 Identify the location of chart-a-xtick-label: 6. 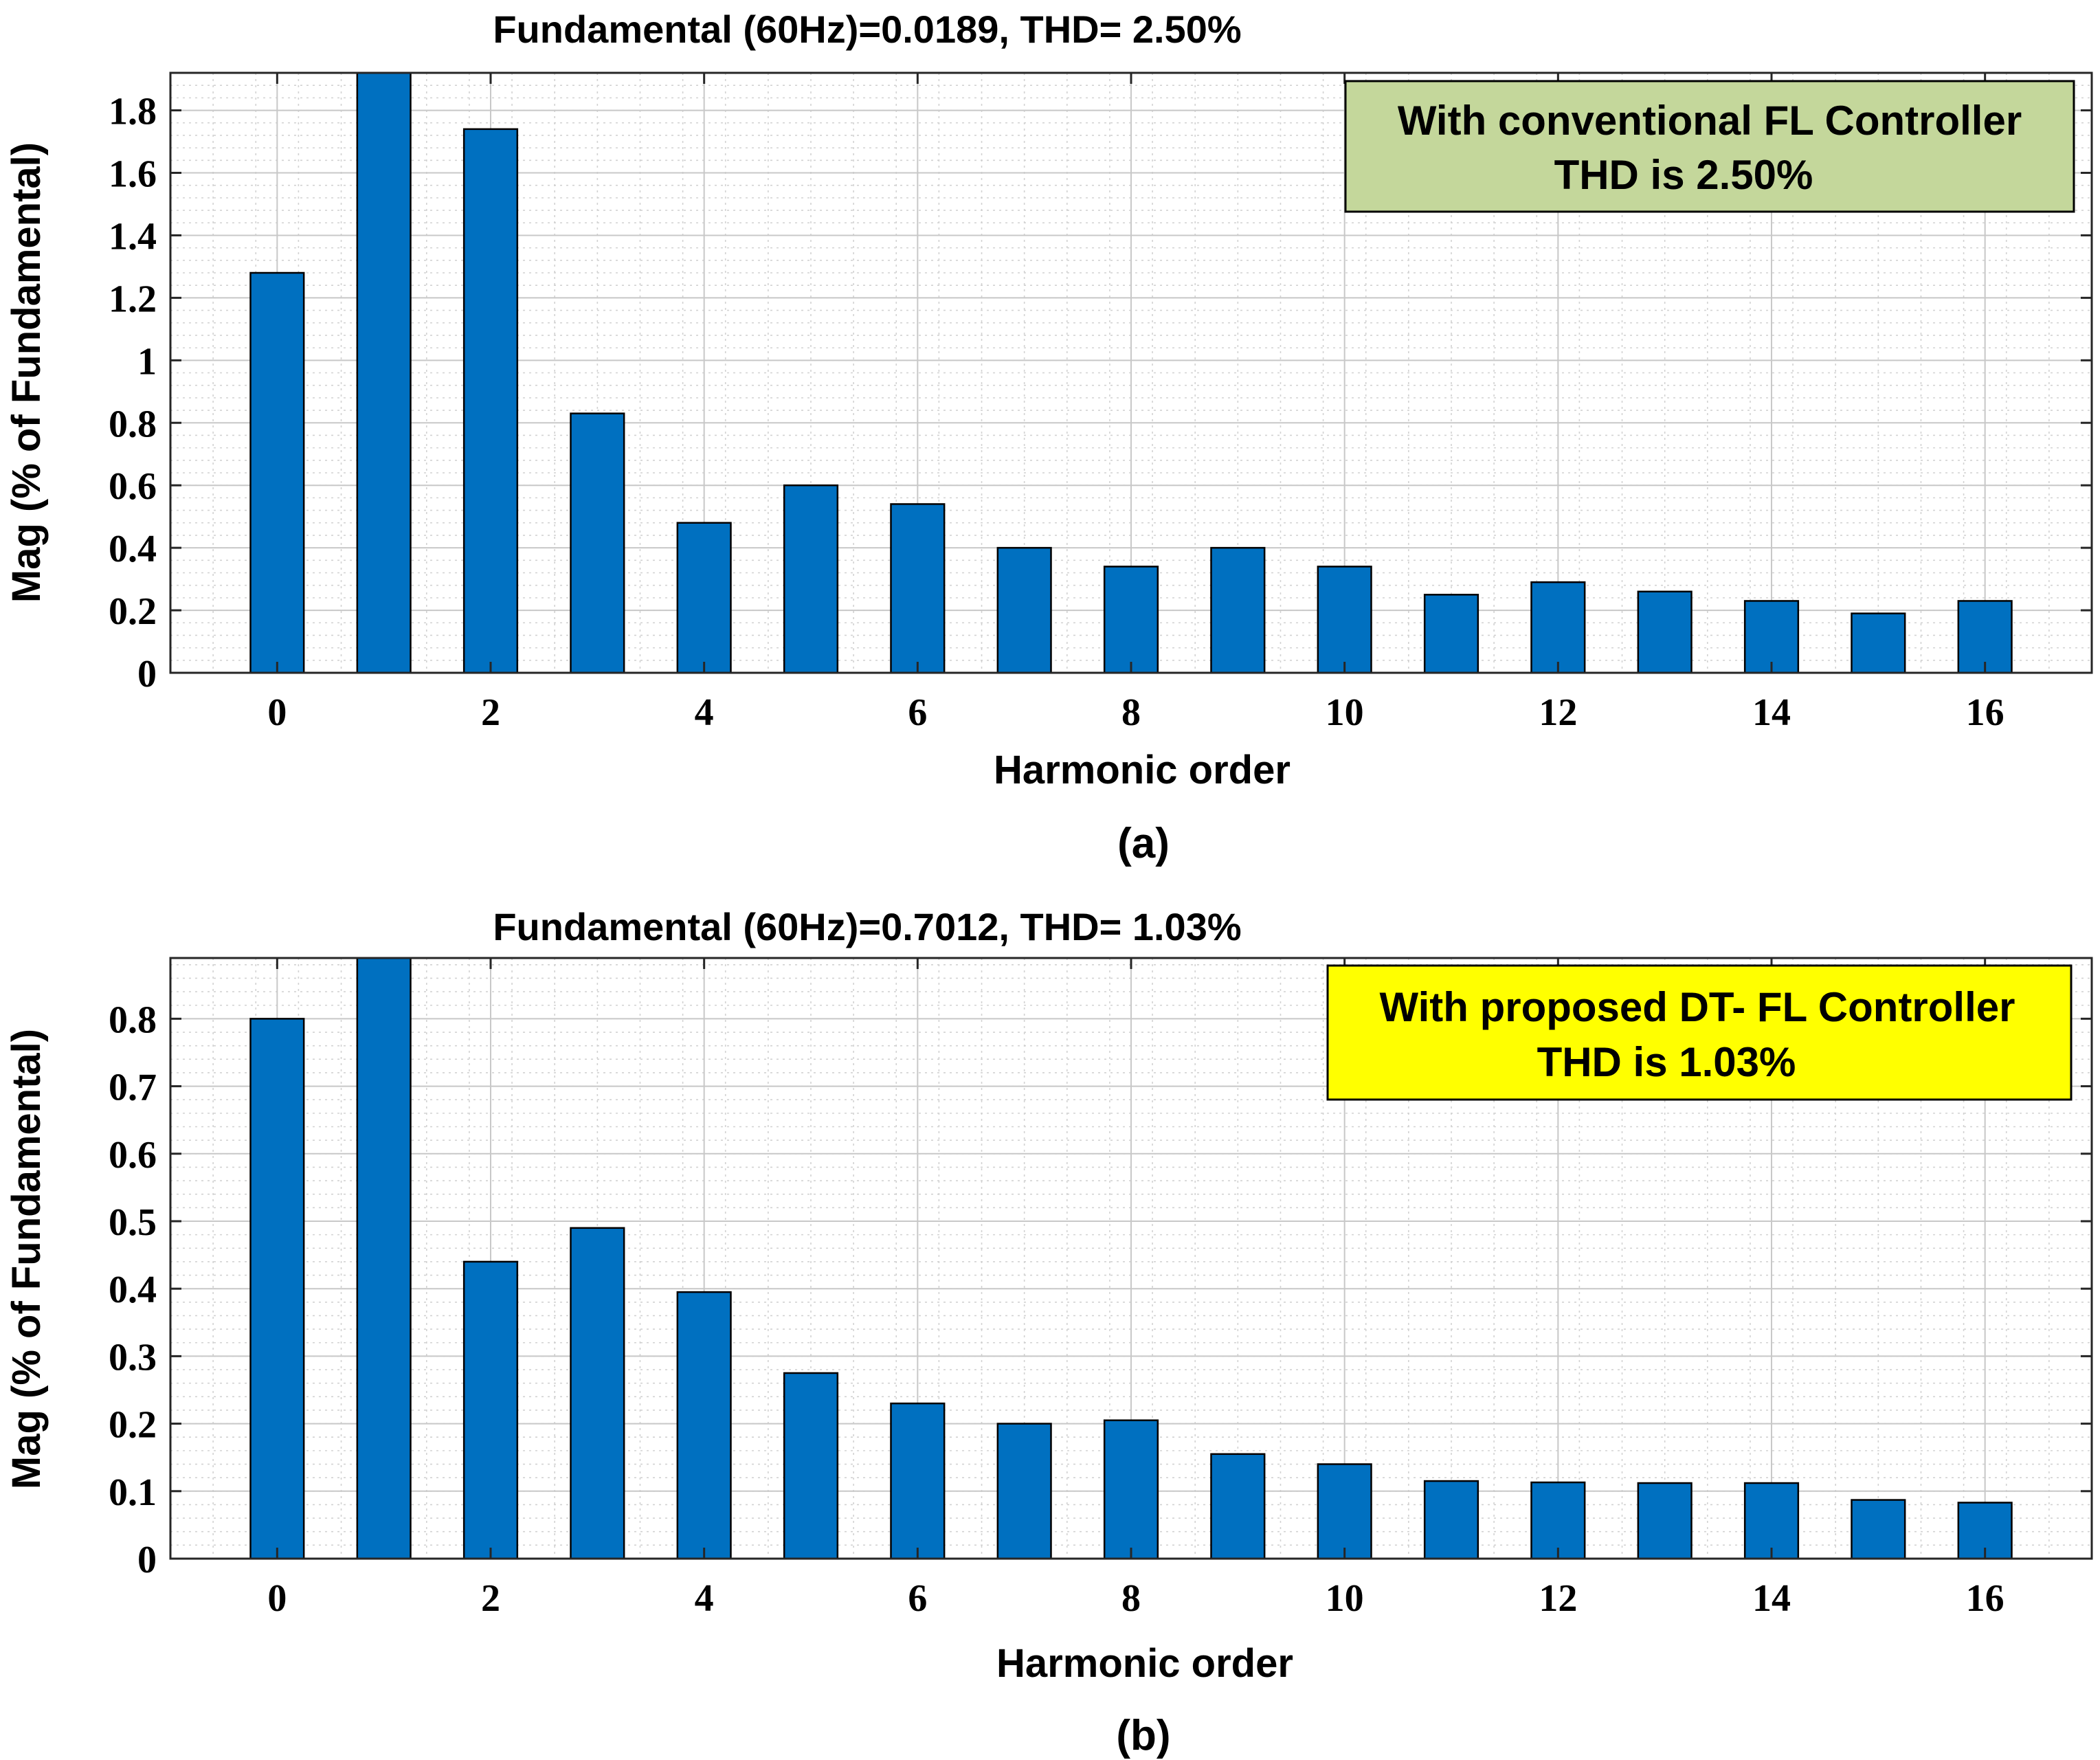
(918, 712).